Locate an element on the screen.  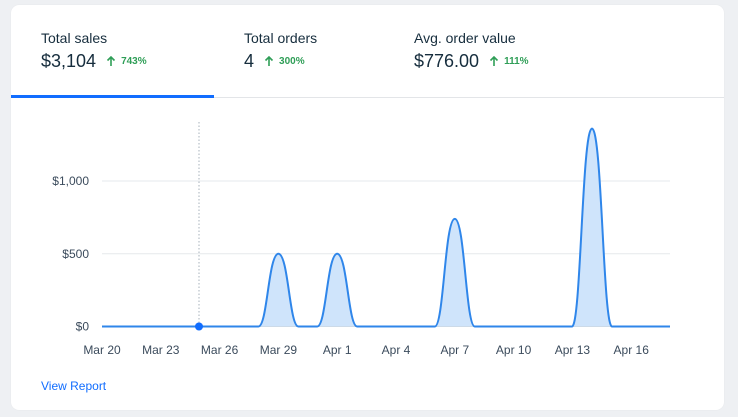
x-tick-label: Apr 7 is located at coordinates (454, 350).